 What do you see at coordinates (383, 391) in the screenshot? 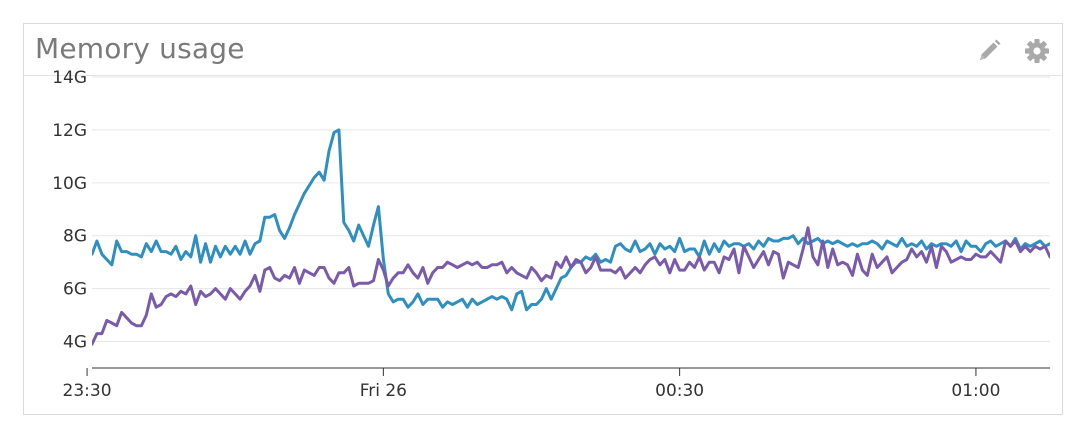
I see `x-tick-label: Fri 26` at bounding box center [383, 391].